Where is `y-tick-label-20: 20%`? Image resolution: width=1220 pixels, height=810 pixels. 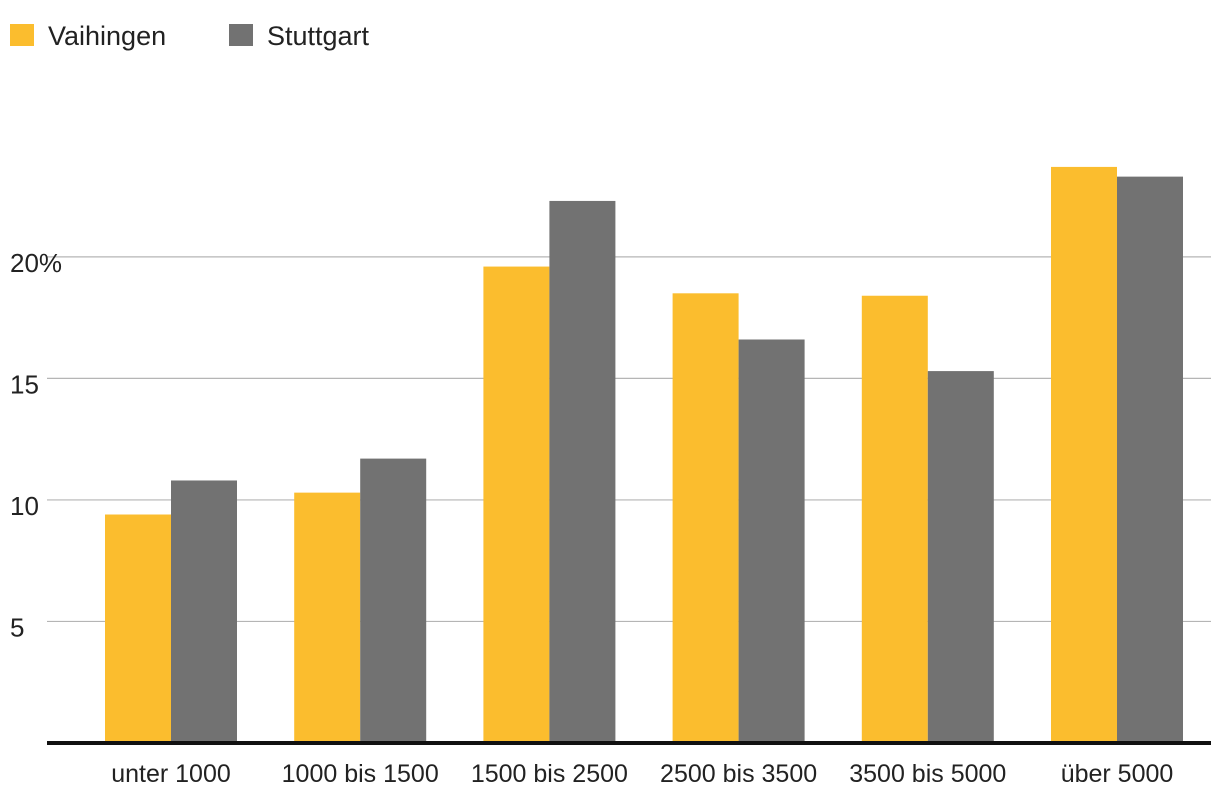 y-tick-label-20: 20% is located at coordinates (36, 263).